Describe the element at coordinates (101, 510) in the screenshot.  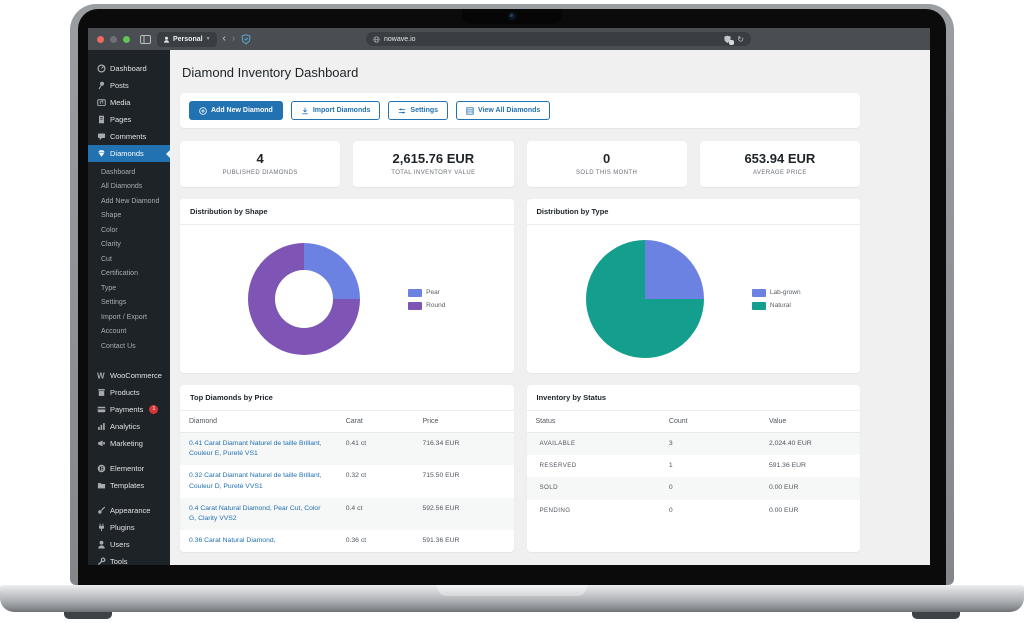
I see `brush-icon` at that location.